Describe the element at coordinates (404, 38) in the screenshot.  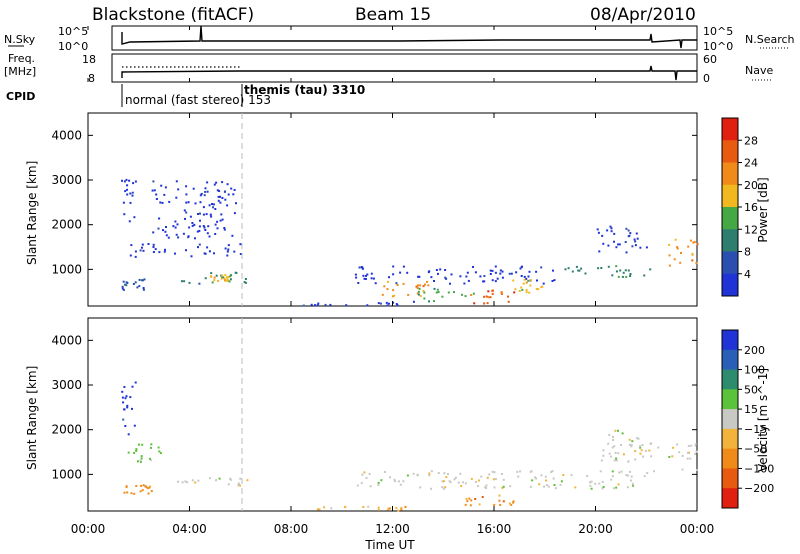
I see `nsky-panel` at that location.